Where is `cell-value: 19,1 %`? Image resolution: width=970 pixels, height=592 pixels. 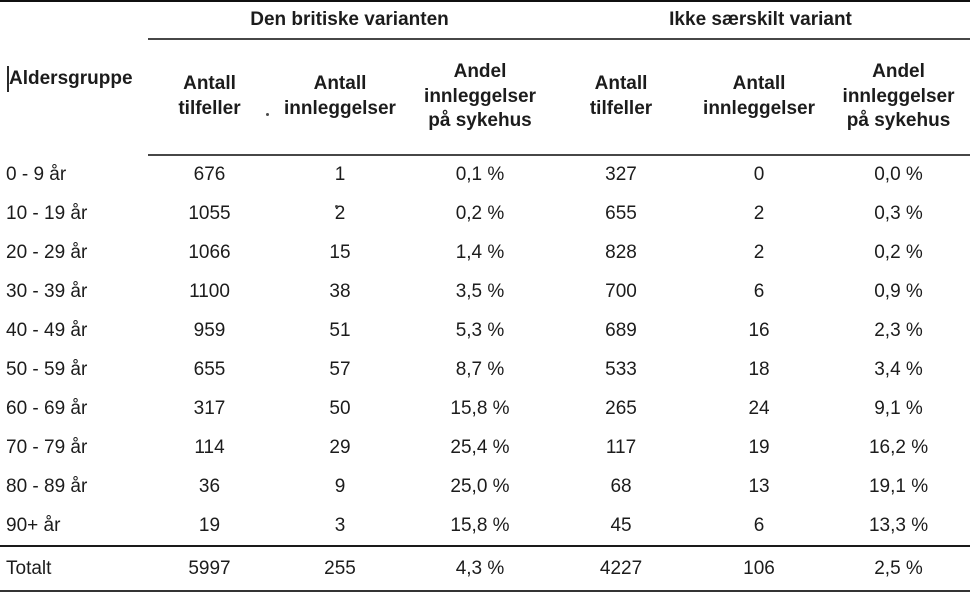
cell-value: 19,1 % is located at coordinates (898, 487).